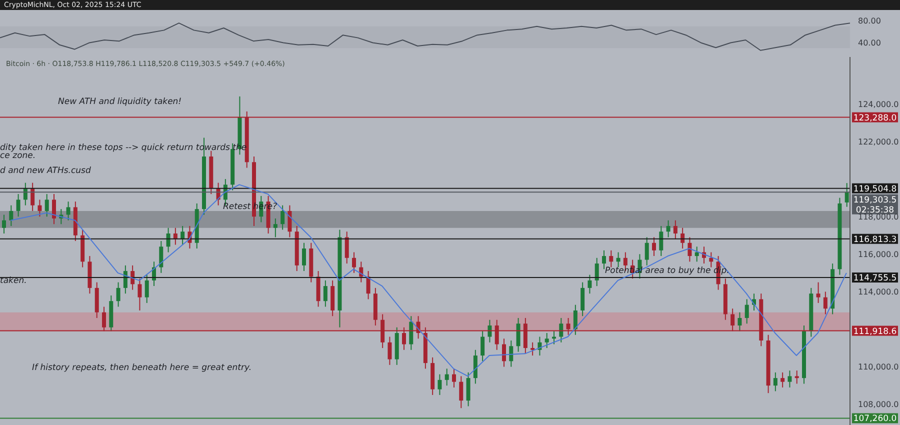 The image size is (900, 425). What do you see at coordinates (878, 292) in the screenshot?
I see `y-tick-label: 114,000.0` at bounding box center [878, 292].